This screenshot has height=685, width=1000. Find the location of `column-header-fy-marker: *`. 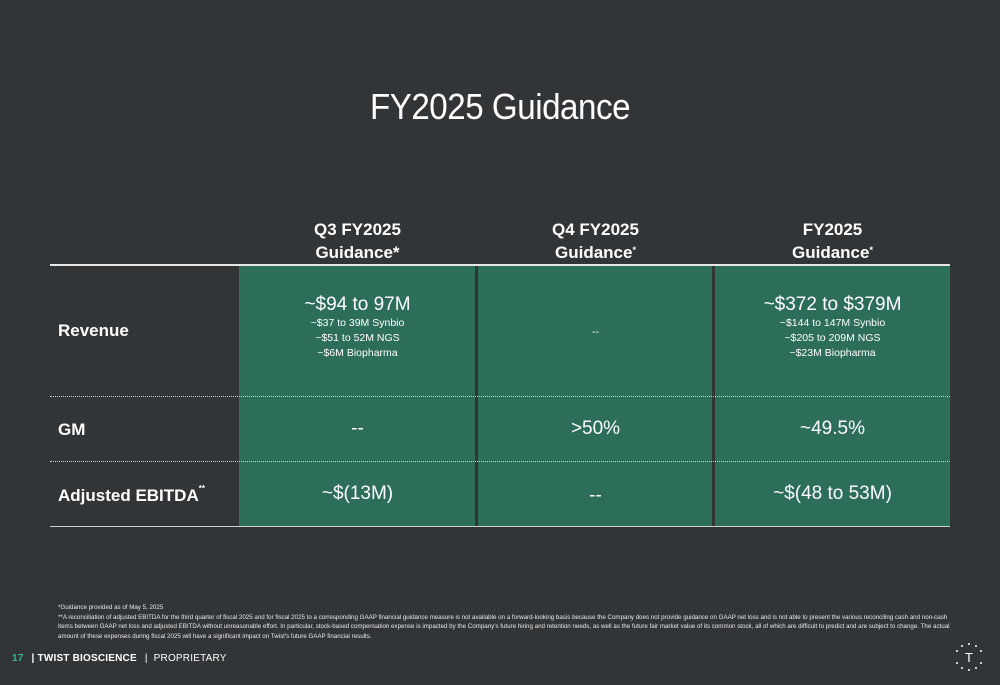

column-header-fy-marker: * is located at coordinates (871, 250).